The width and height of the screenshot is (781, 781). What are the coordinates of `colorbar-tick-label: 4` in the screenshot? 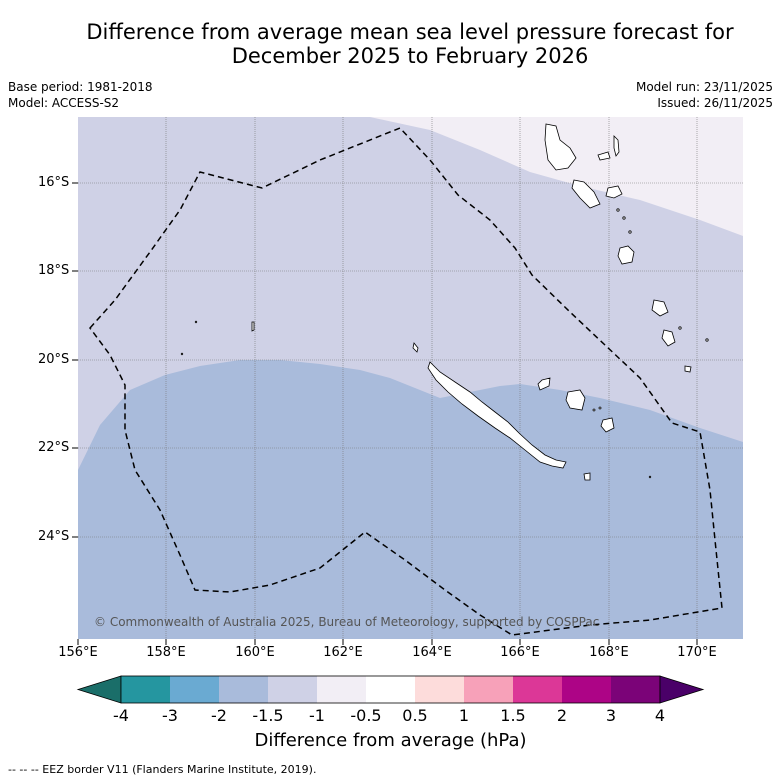 It's located at (660, 715).